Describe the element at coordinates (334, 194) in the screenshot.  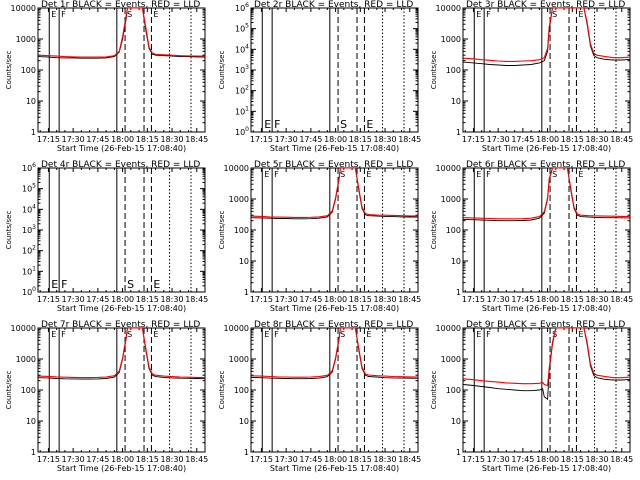
I see `series-events-line` at that location.